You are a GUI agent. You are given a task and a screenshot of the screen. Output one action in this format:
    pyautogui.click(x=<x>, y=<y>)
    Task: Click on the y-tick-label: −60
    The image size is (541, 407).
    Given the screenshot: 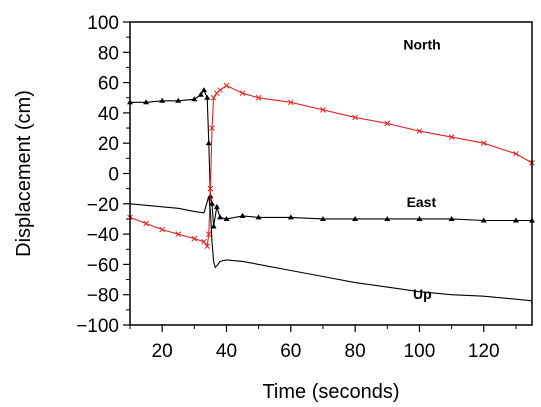 What is the action you would take?
    pyautogui.click(x=103, y=265)
    